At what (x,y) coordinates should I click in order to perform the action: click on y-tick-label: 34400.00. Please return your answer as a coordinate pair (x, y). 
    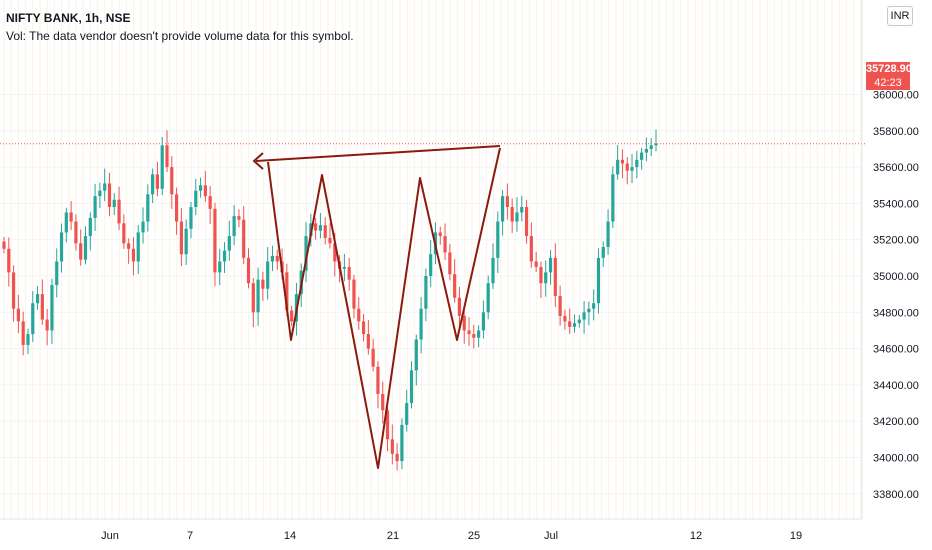
    Looking at the image, I should click on (896, 386).